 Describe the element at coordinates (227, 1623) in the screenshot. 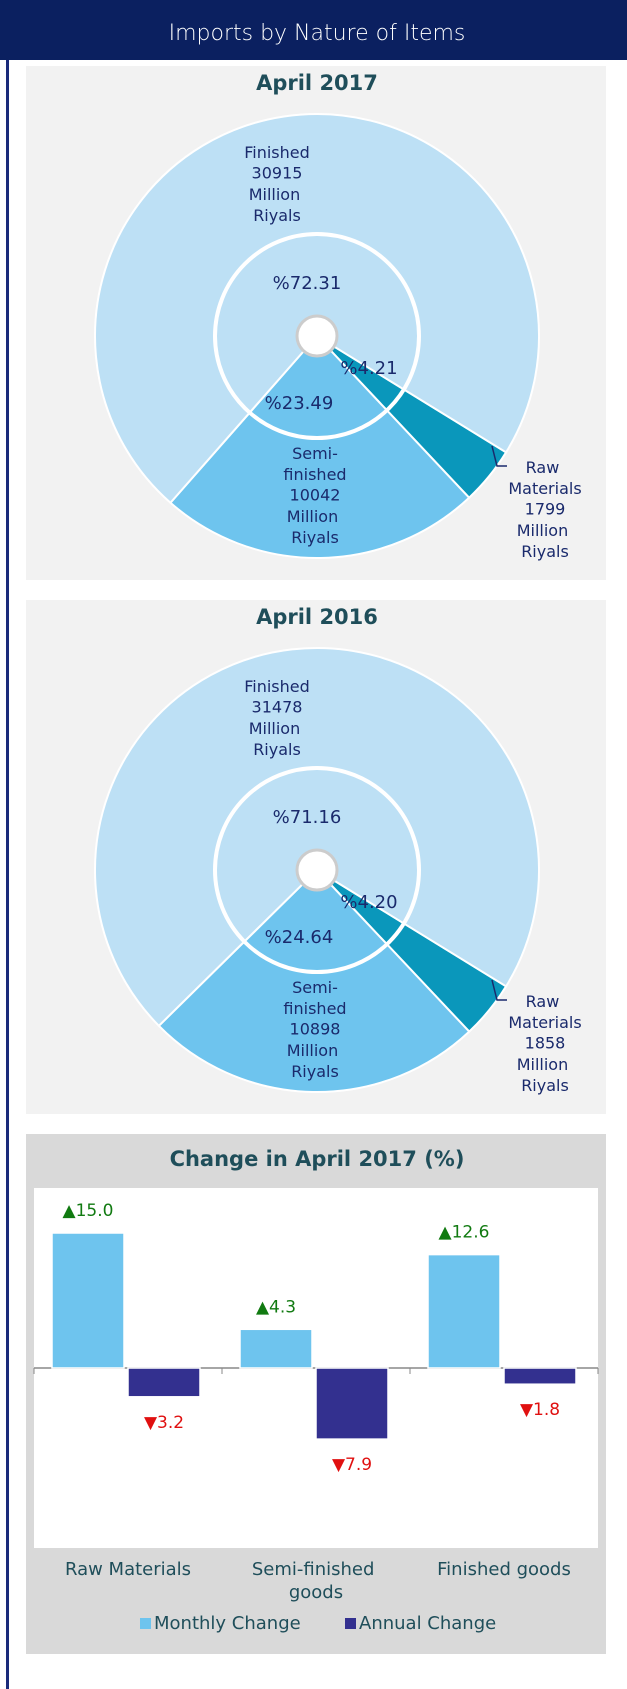

I see `legend-label: Monthly Change` at that location.